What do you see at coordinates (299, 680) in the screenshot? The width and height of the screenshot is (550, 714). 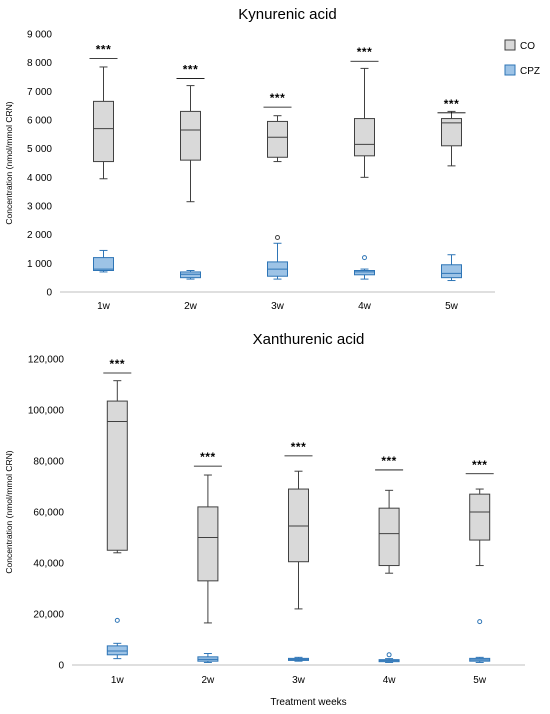 I see `x-tick-label-1-2: 3w` at bounding box center [299, 680].